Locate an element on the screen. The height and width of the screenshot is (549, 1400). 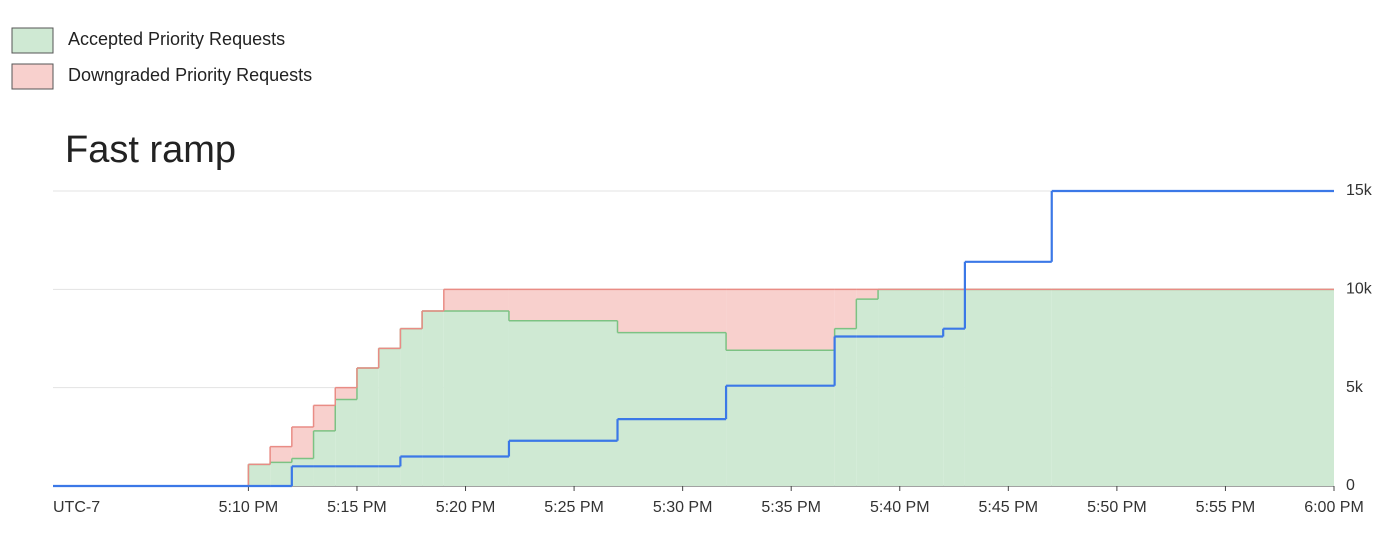
legend-label: Downgraded Priority Requests is located at coordinates (190, 75).